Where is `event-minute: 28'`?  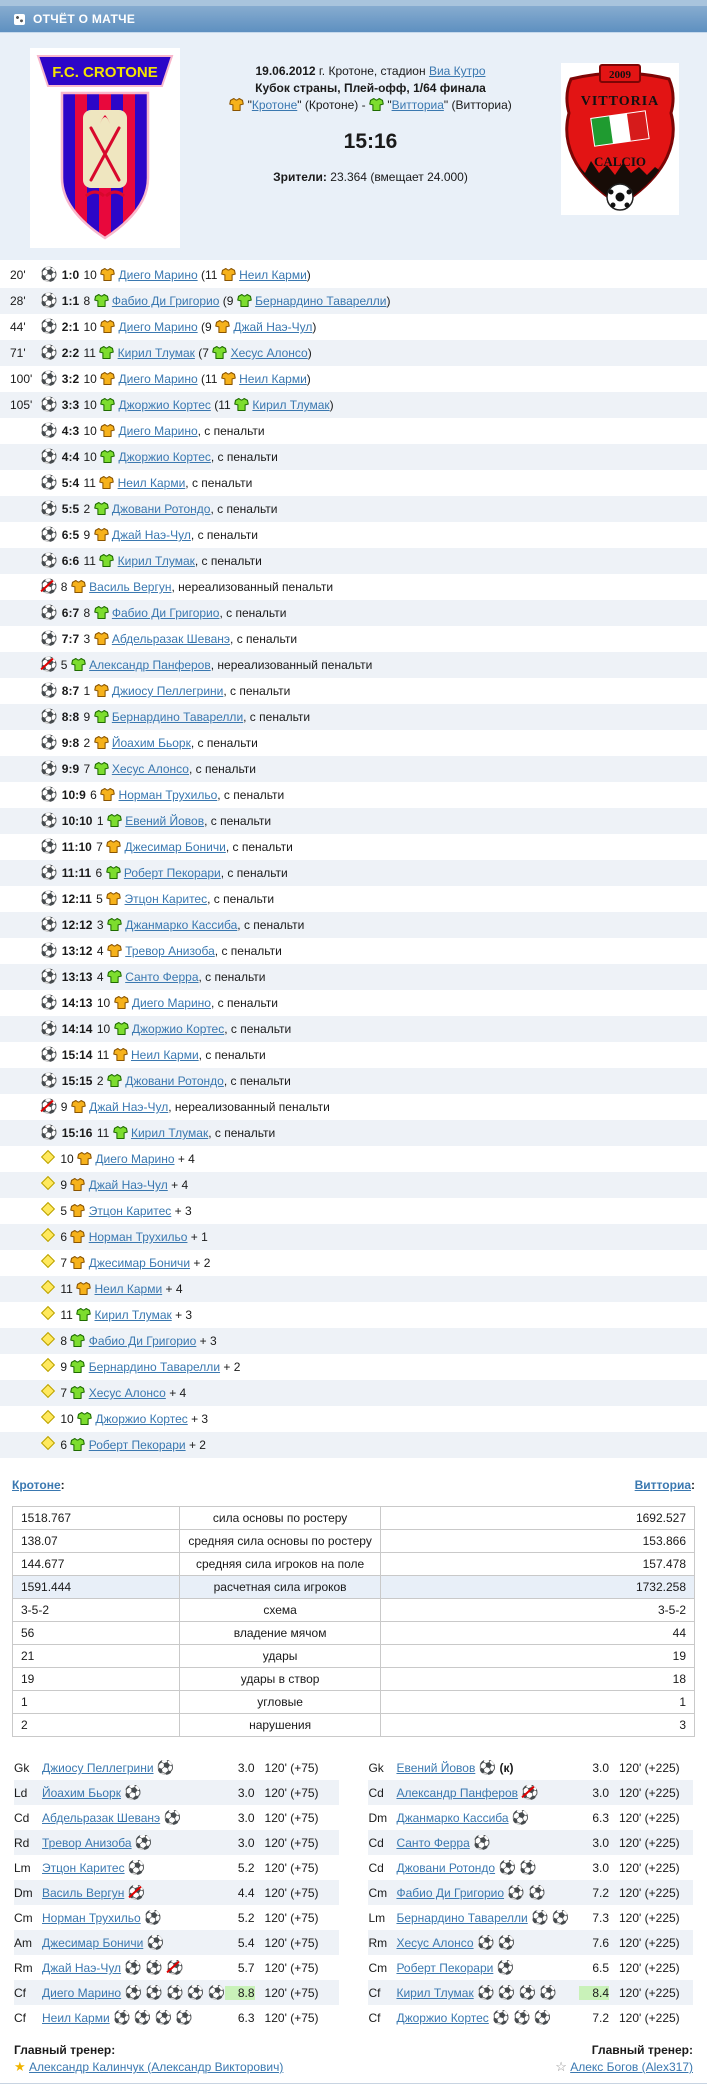 event-minute: 28' is located at coordinates (18, 301).